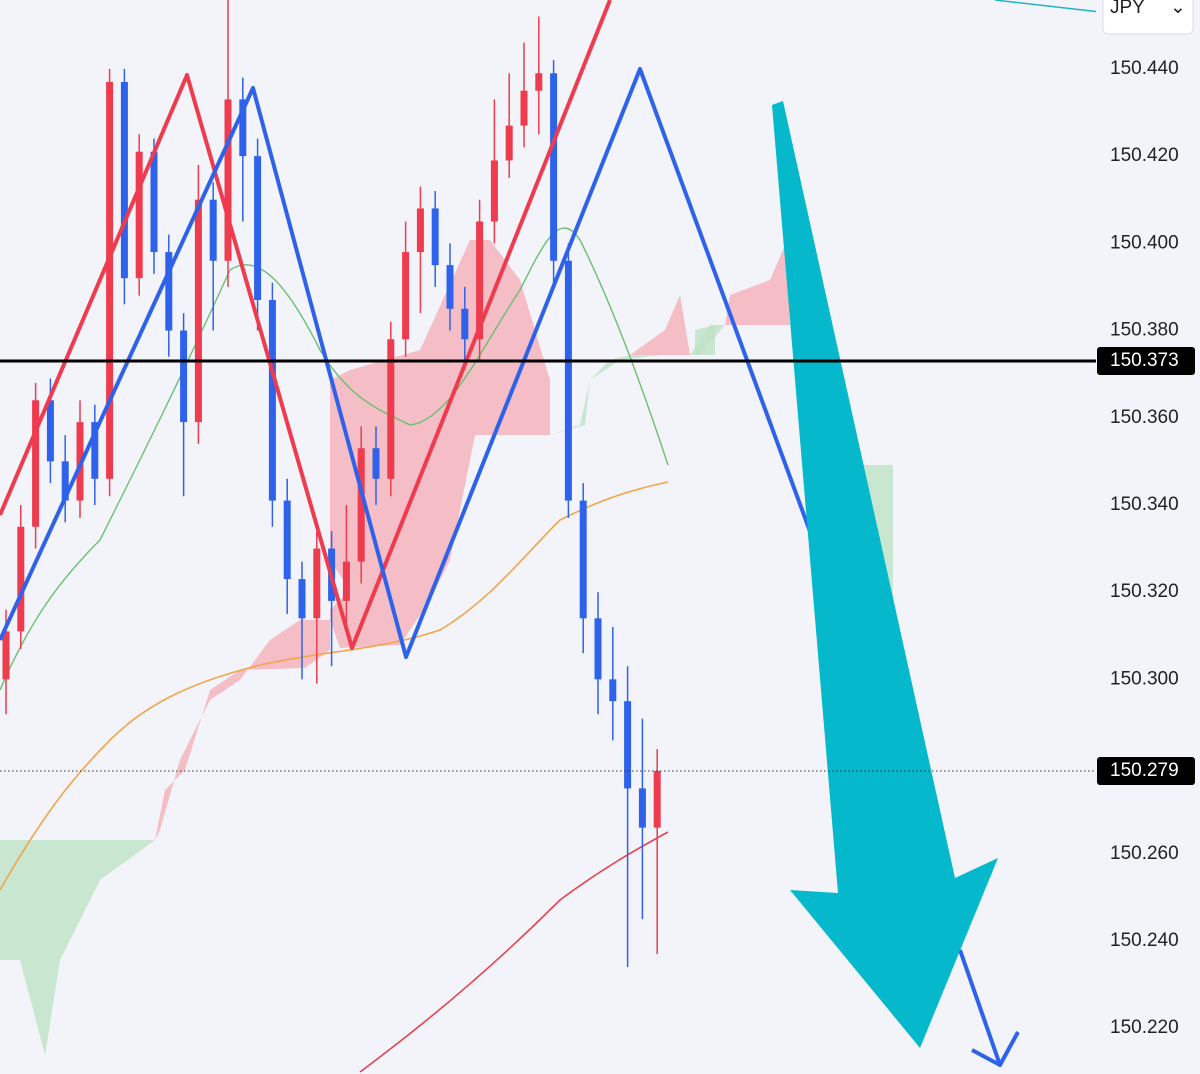  What do you see at coordinates (1144, 853) in the screenshot?
I see `y-tick-label: 150.260` at bounding box center [1144, 853].